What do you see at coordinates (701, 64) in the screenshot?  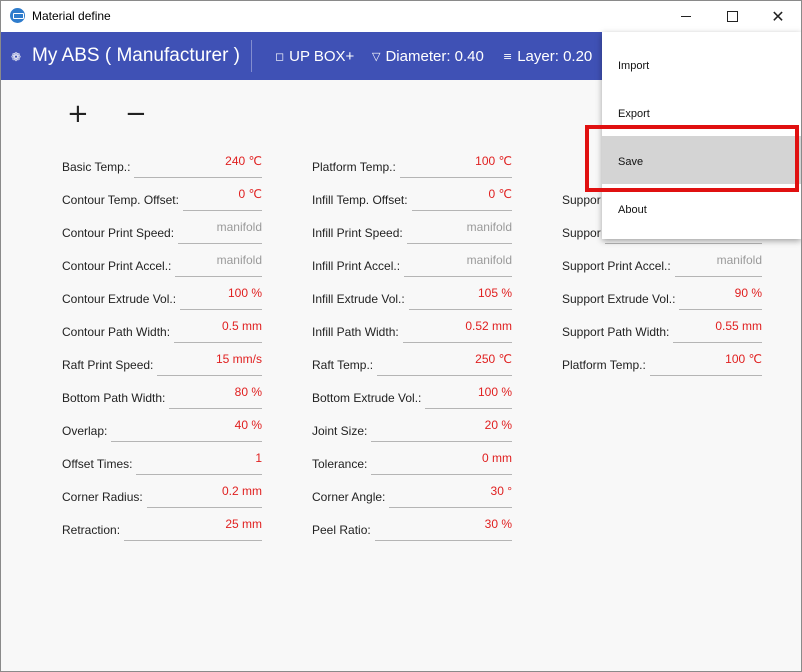 I see `menu-item-import: Import` at bounding box center [701, 64].